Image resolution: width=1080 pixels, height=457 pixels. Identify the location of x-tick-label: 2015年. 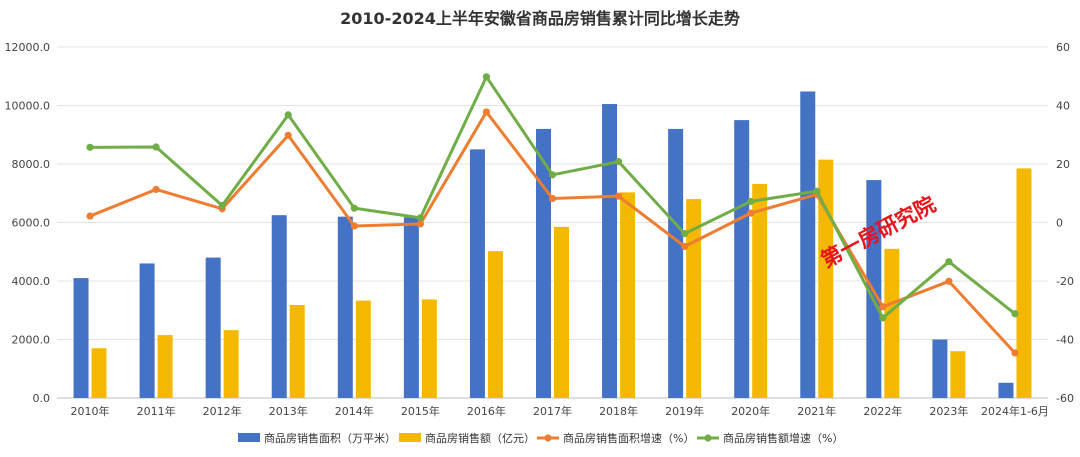
(420, 411).